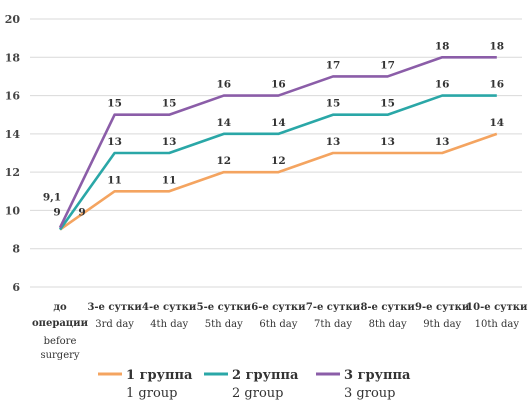  I want to click on x-tick-label: 5-е сутки, so click(224, 307).